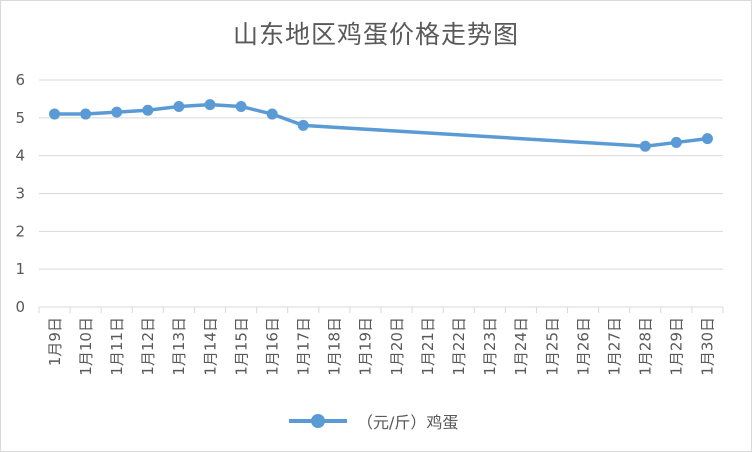  What do you see at coordinates (490, 346) in the screenshot?
I see `x-tick-label: 1月23日` at bounding box center [490, 346].